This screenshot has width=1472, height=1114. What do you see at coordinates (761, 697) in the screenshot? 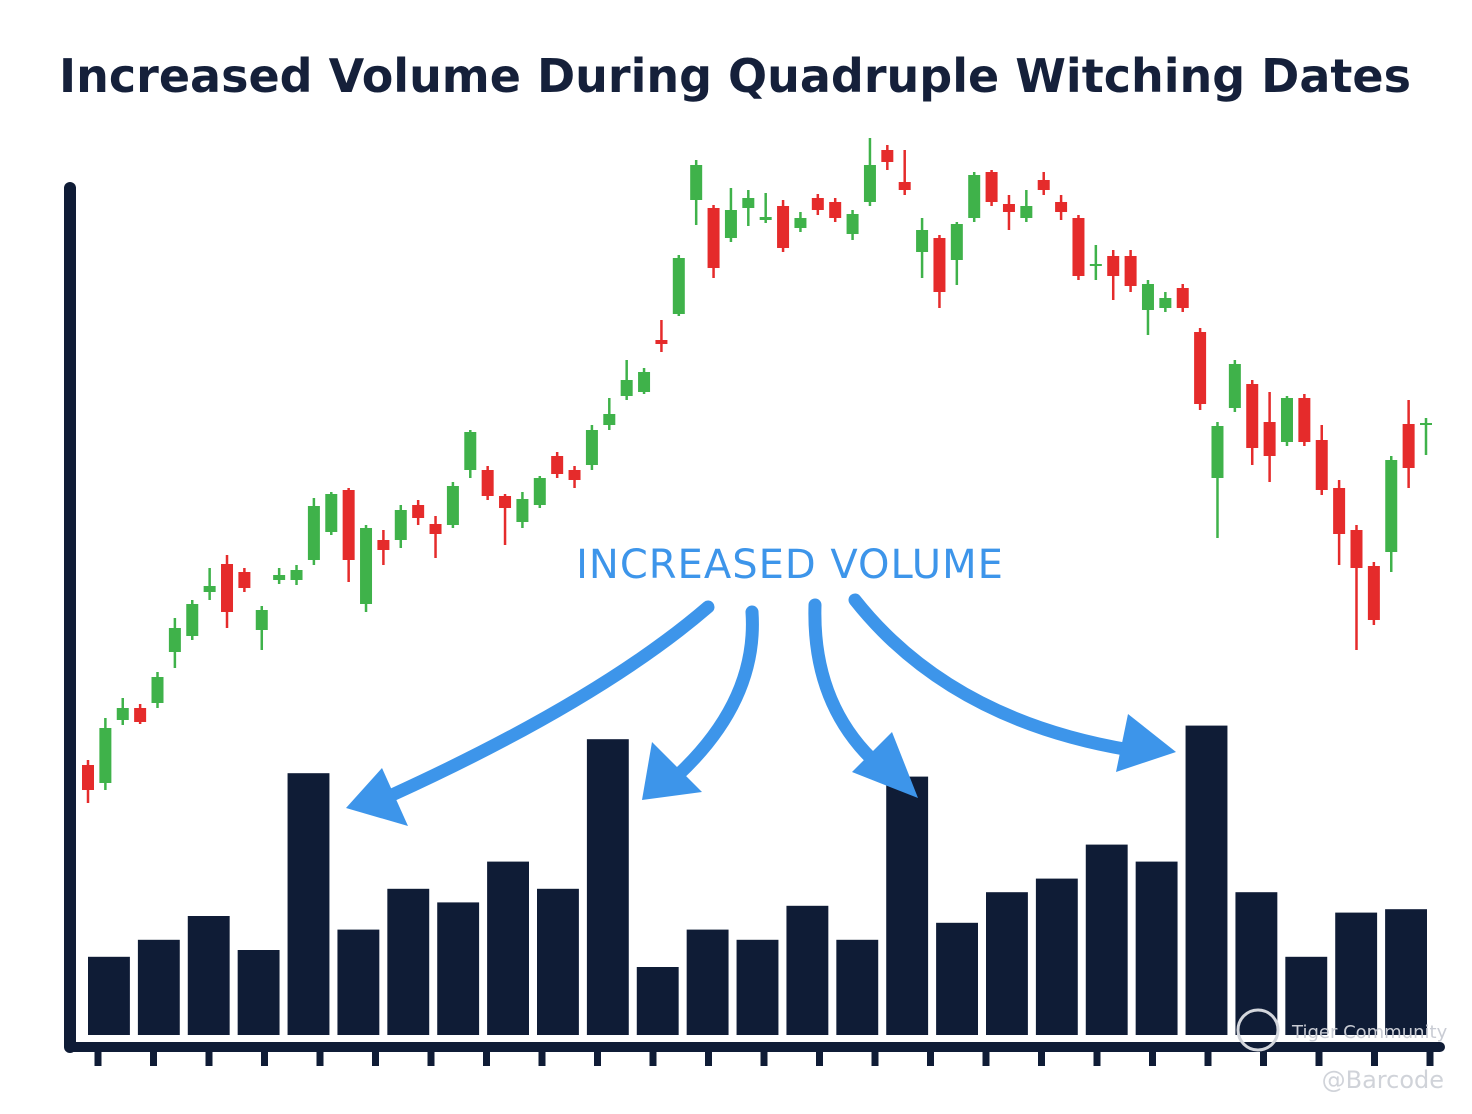
I see `arrows` at bounding box center [761, 697].